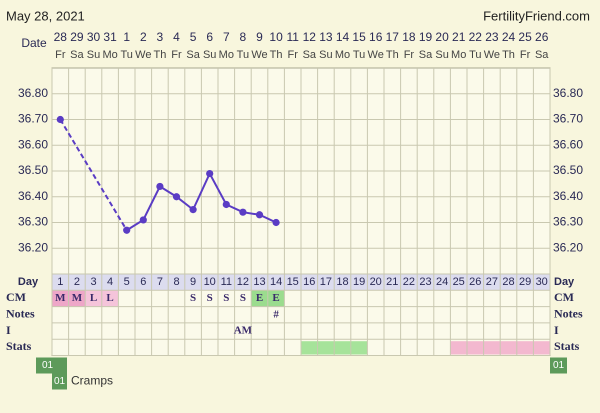  I want to click on date-number: 10, so click(276, 37).